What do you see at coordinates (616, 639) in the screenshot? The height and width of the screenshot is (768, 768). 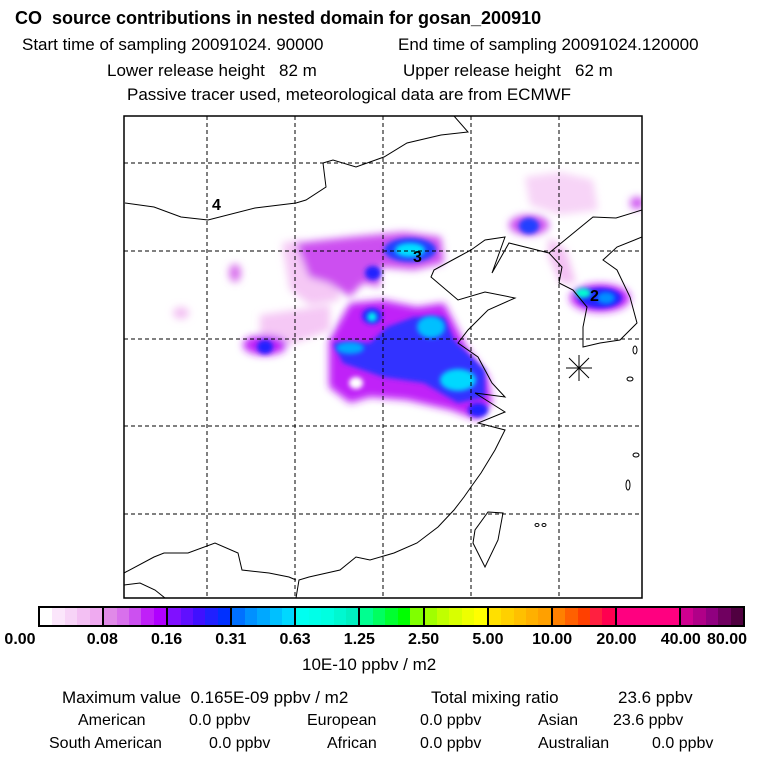 I see `colorbar-tick-label: 20.00` at bounding box center [616, 639].